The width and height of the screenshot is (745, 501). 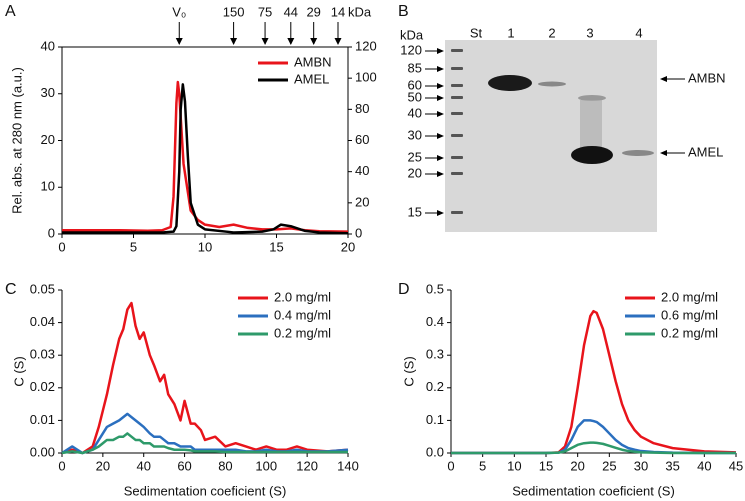 What do you see at coordinates (435, 419) in the screenshot?
I see `y-tick-label: 0.1` at bounding box center [435, 419].